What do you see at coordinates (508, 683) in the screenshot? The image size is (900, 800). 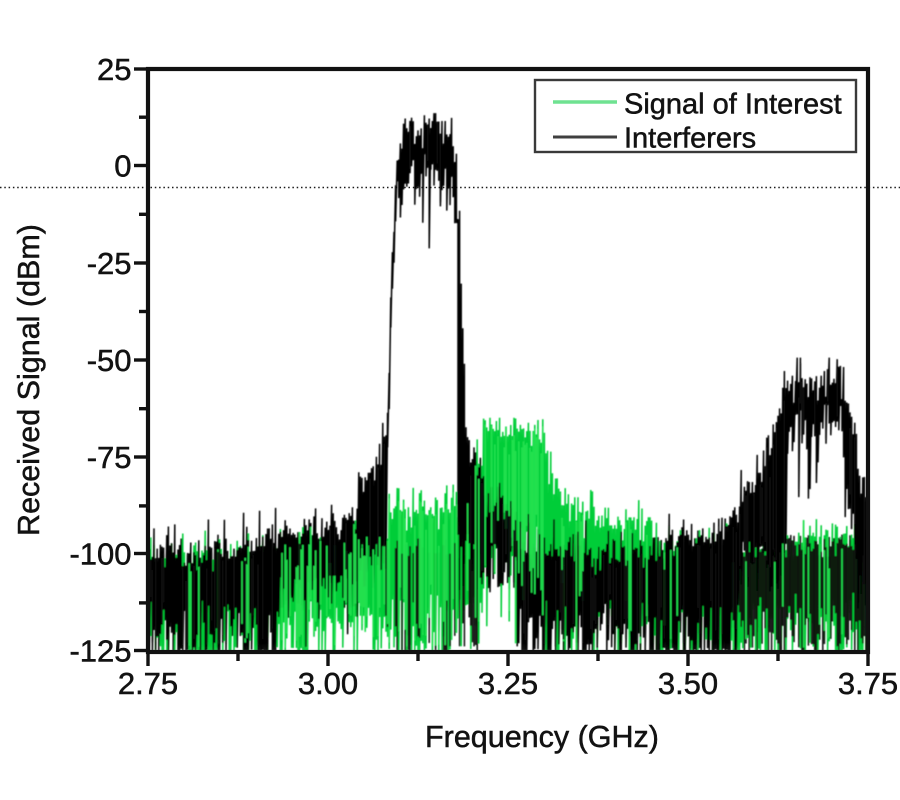 I see `svg-text: 3.25` at bounding box center [508, 683].